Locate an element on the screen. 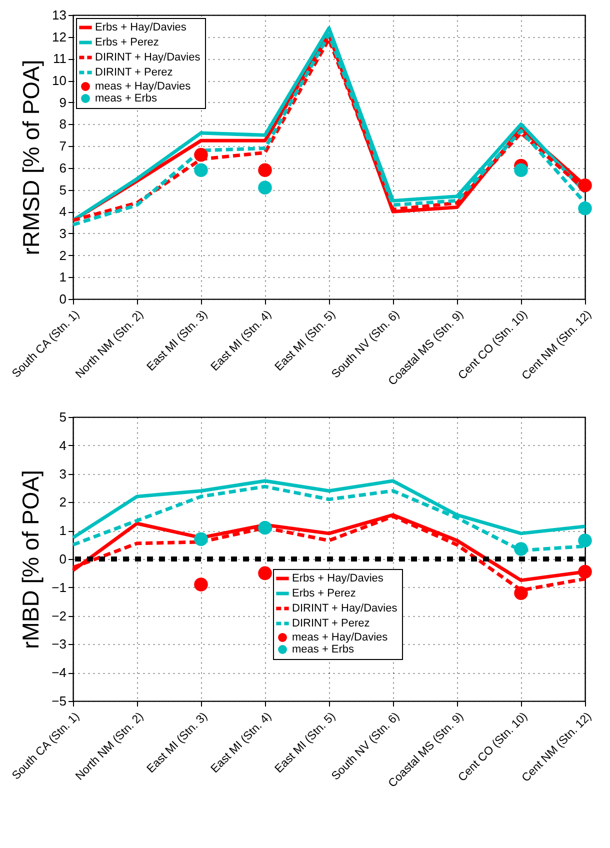  y-tick-label: 13 is located at coordinates (59, 15).